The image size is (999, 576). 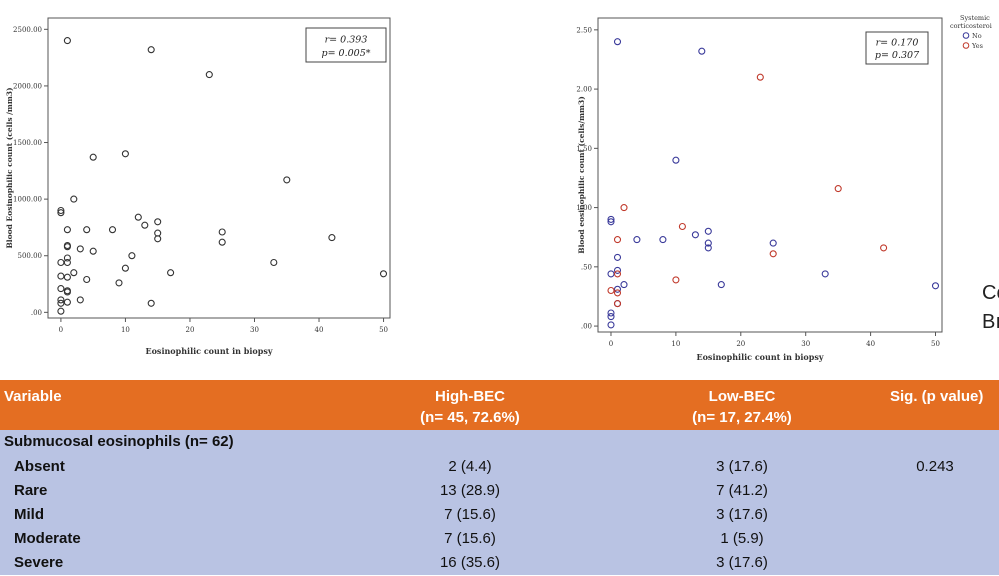 I want to click on y-tick-label: 1.00, so click(x=584, y=208).